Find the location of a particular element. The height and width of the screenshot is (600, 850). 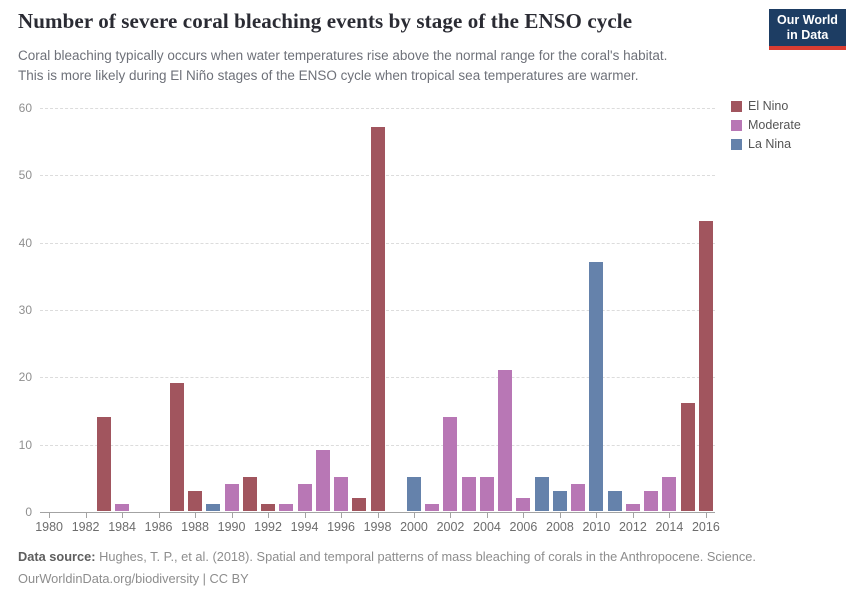

x-axis-label-1990: 1990 is located at coordinates (231, 527).